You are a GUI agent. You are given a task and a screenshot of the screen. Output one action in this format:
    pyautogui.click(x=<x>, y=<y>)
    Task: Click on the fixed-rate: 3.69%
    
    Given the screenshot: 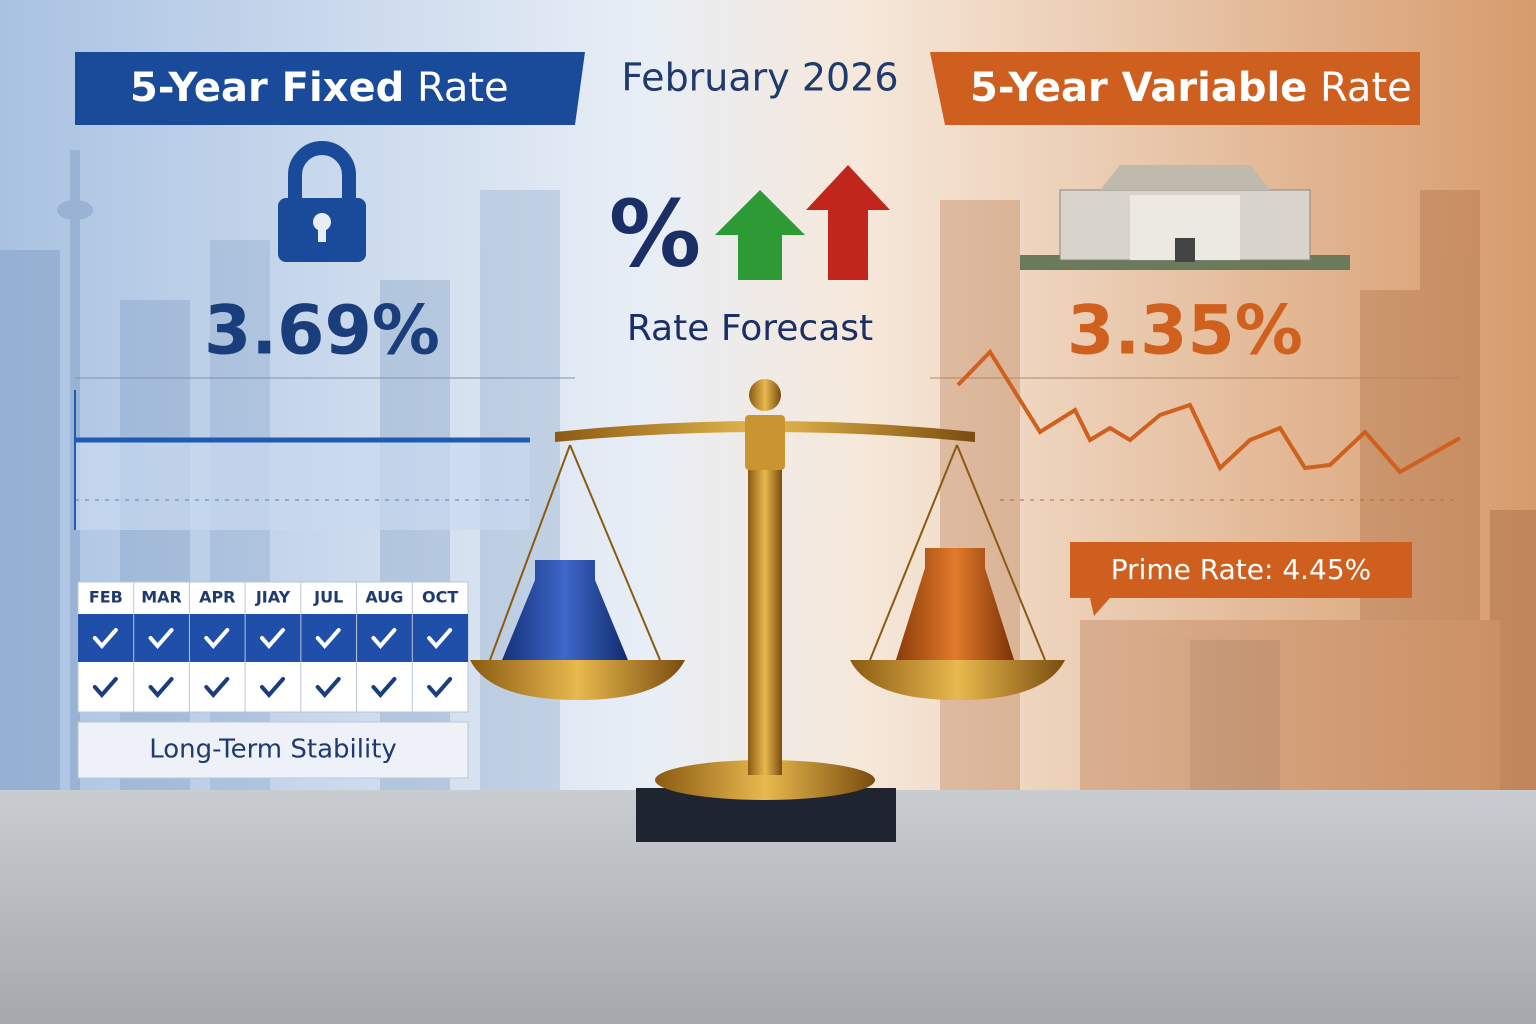 What is the action you would take?
    pyautogui.click(x=322, y=331)
    